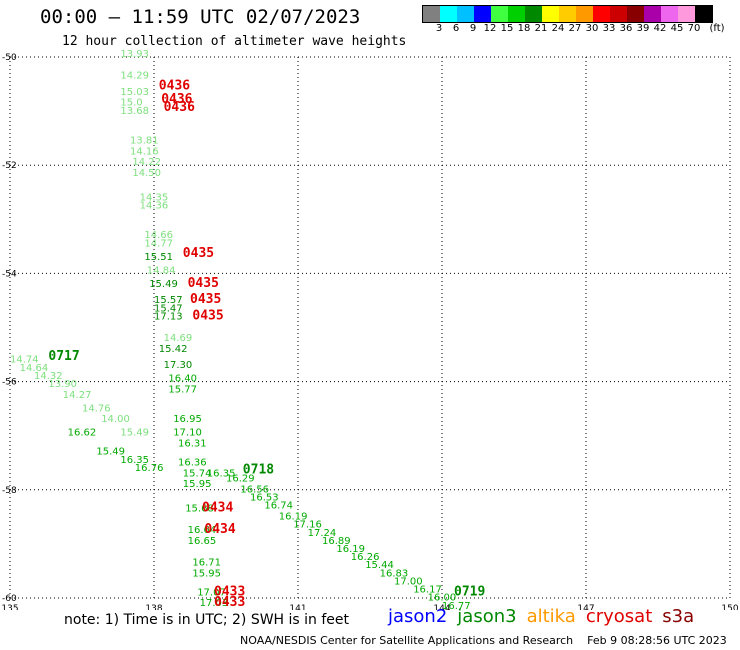 The image size is (740, 650). What do you see at coordinates (643, 28) in the screenshot?
I see `colorbar-tick: 39` at bounding box center [643, 28].